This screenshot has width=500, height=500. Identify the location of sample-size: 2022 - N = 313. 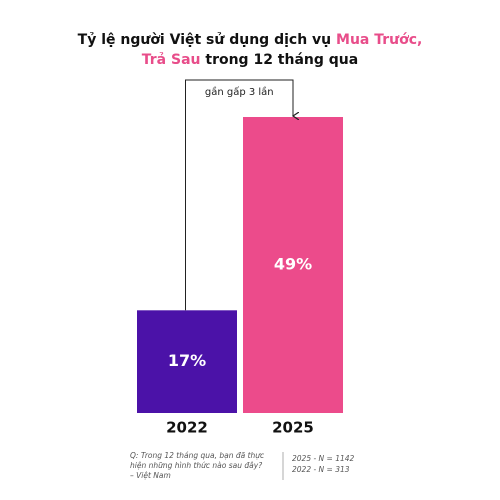
(321, 469).